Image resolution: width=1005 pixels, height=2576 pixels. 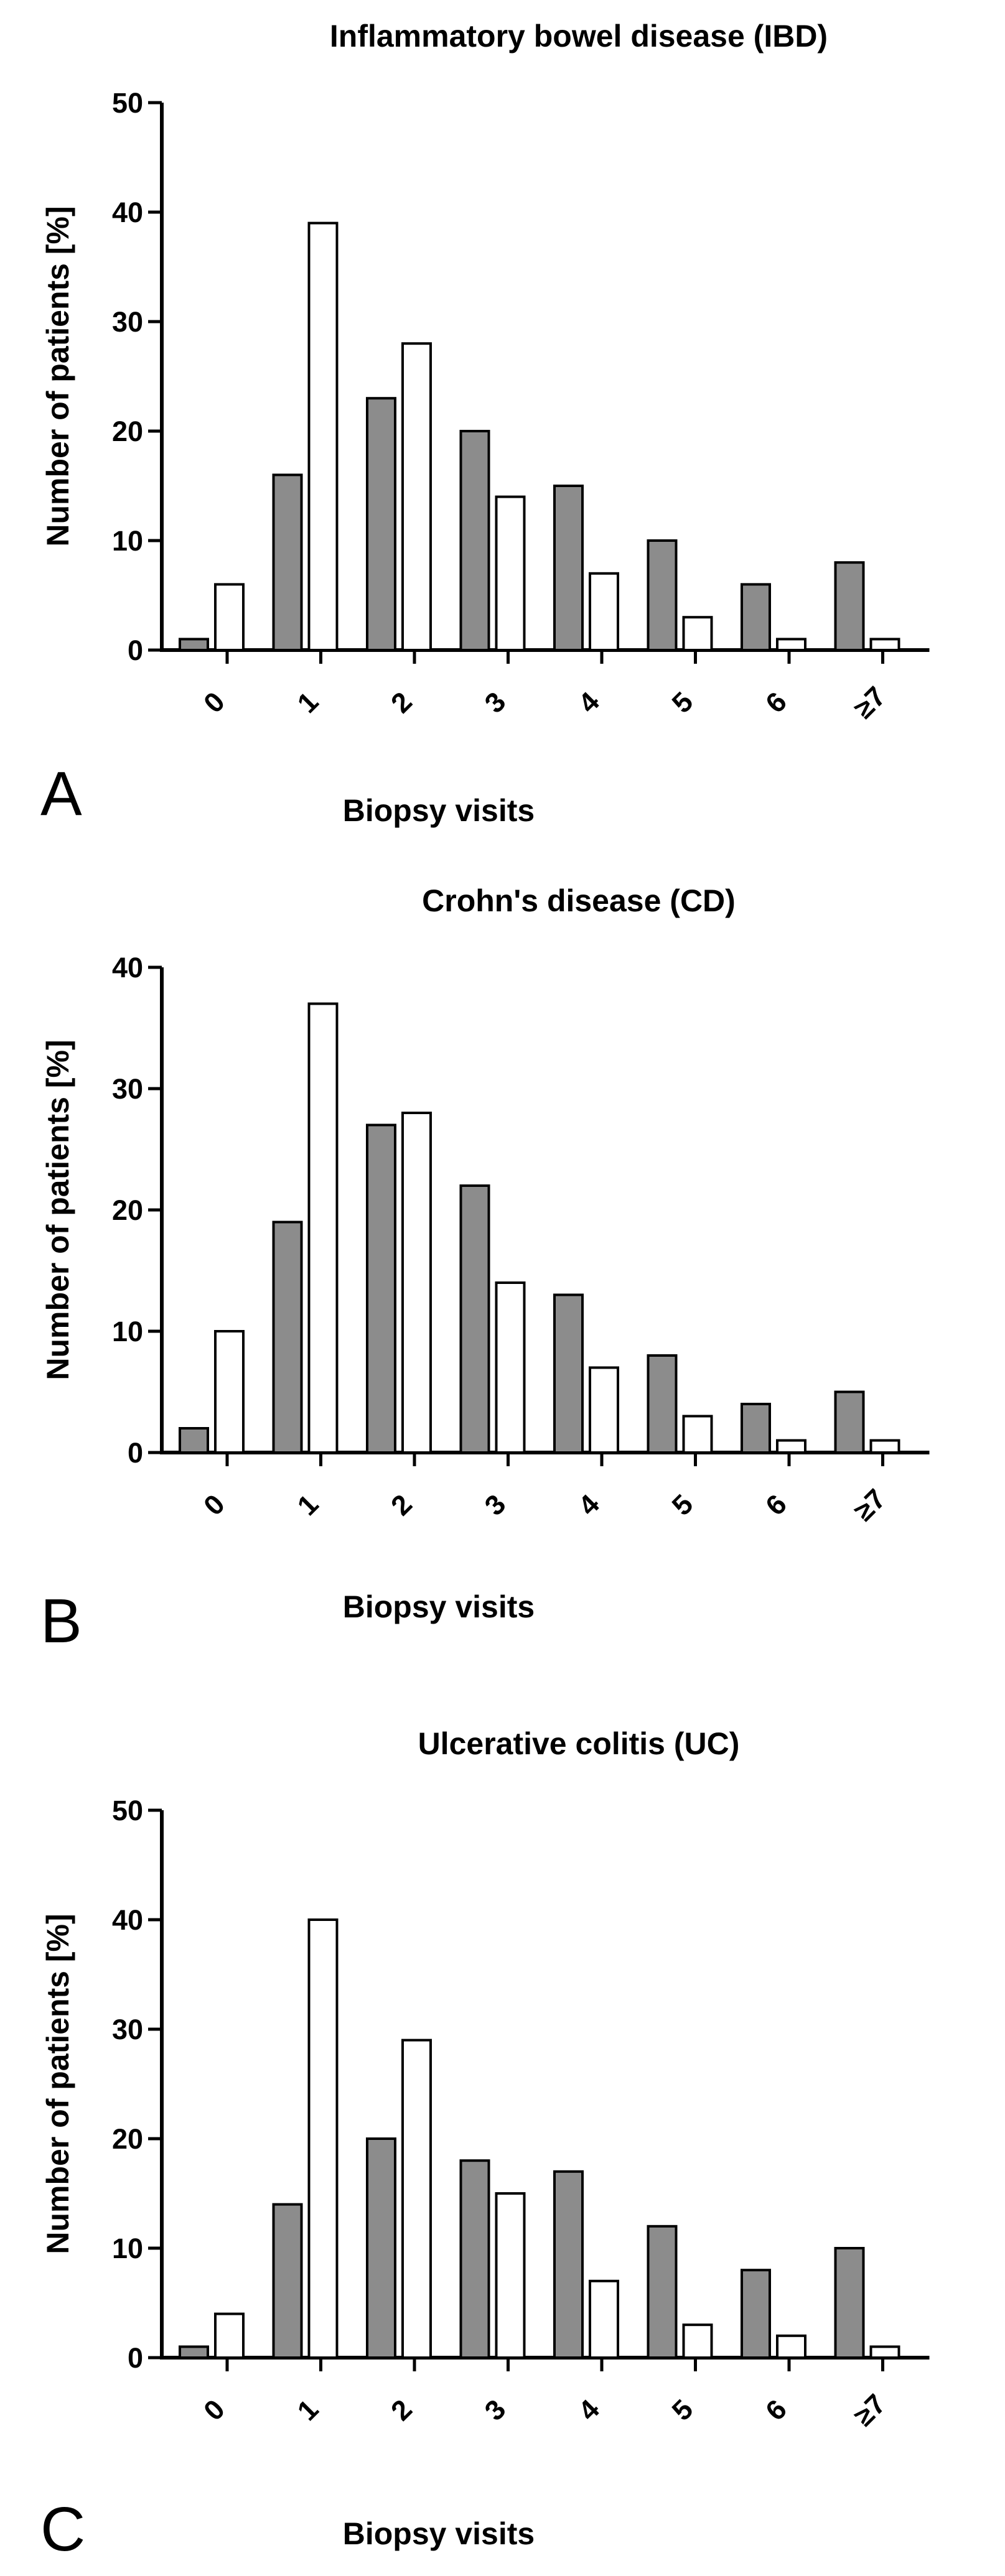 What do you see at coordinates (579, 900) in the screenshot?
I see `chart-title: Crohn's disease (CD)` at bounding box center [579, 900].